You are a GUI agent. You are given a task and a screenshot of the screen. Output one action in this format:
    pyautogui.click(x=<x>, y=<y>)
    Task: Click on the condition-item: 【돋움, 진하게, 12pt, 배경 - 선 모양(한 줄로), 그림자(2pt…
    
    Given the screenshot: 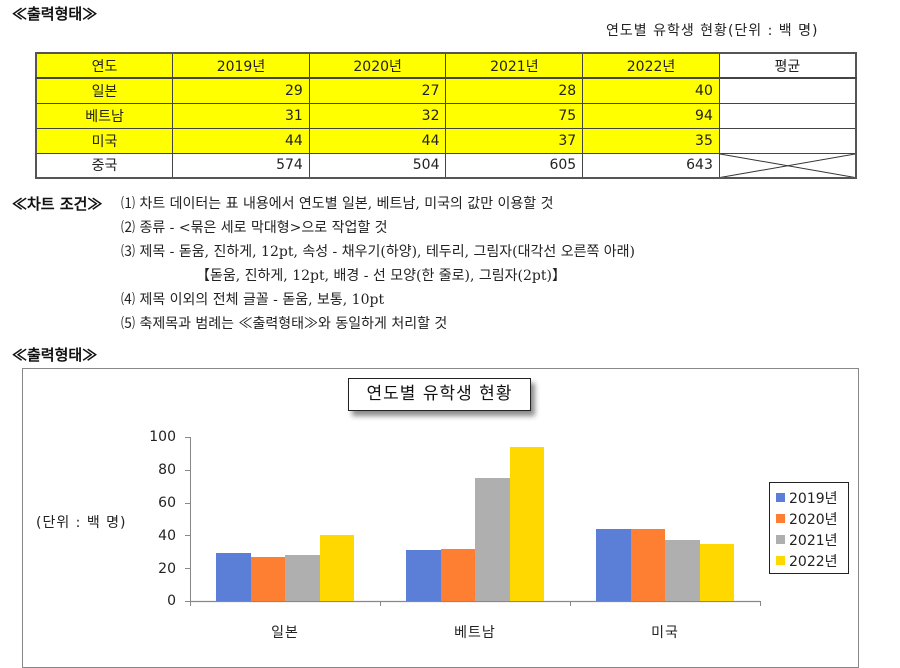 What is the action you would take?
    pyautogui.click(x=381, y=276)
    